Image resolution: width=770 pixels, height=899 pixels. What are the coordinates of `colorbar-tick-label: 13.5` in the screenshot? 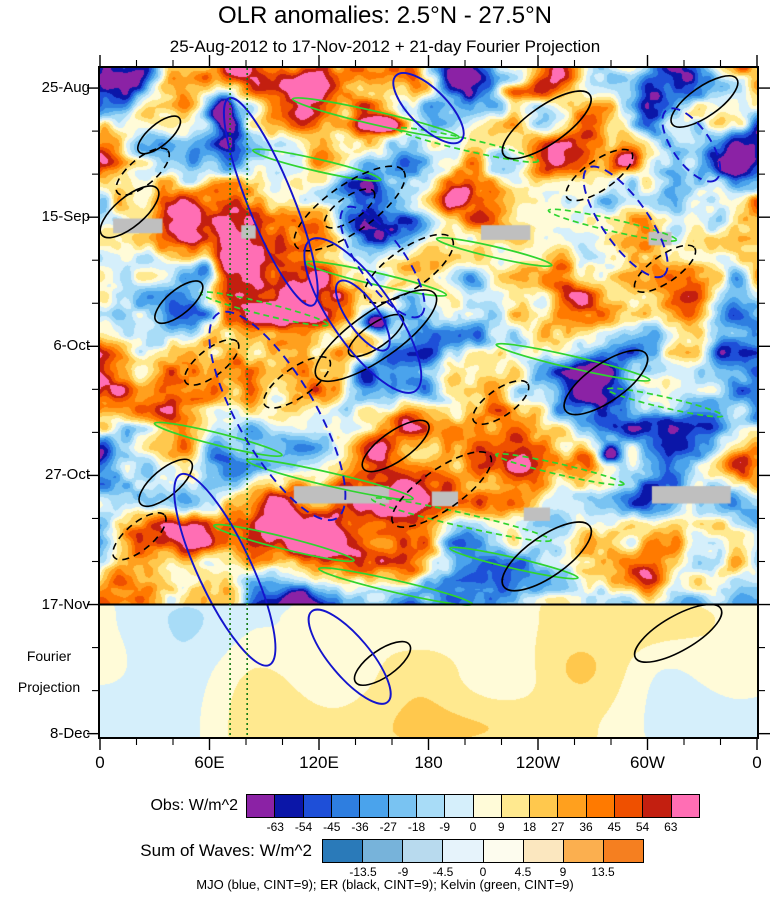 It's located at (603, 872).